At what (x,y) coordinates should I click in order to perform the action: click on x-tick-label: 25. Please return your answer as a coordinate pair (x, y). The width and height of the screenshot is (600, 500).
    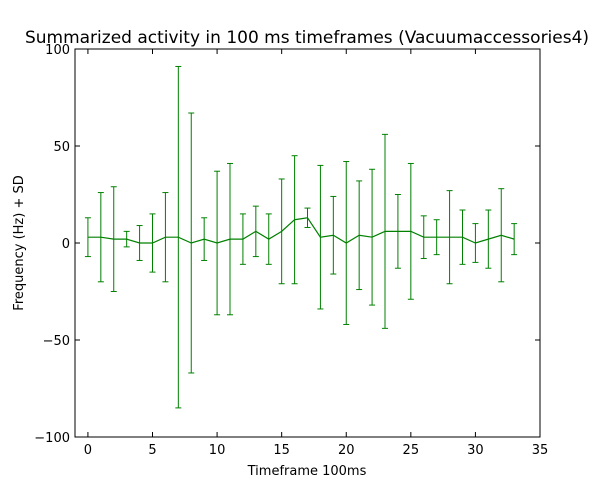
    Looking at the image, I should click on (411, 450).